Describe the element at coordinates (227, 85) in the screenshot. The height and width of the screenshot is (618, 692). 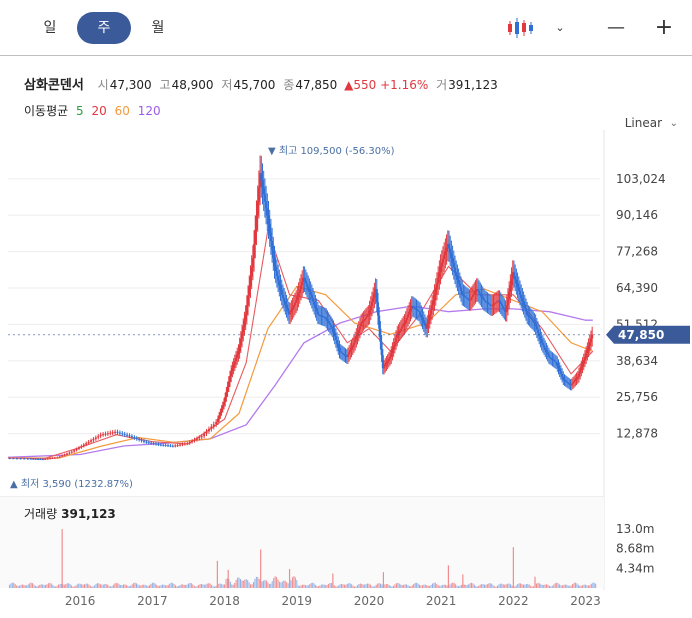
I see `low-label: 저` at that location.